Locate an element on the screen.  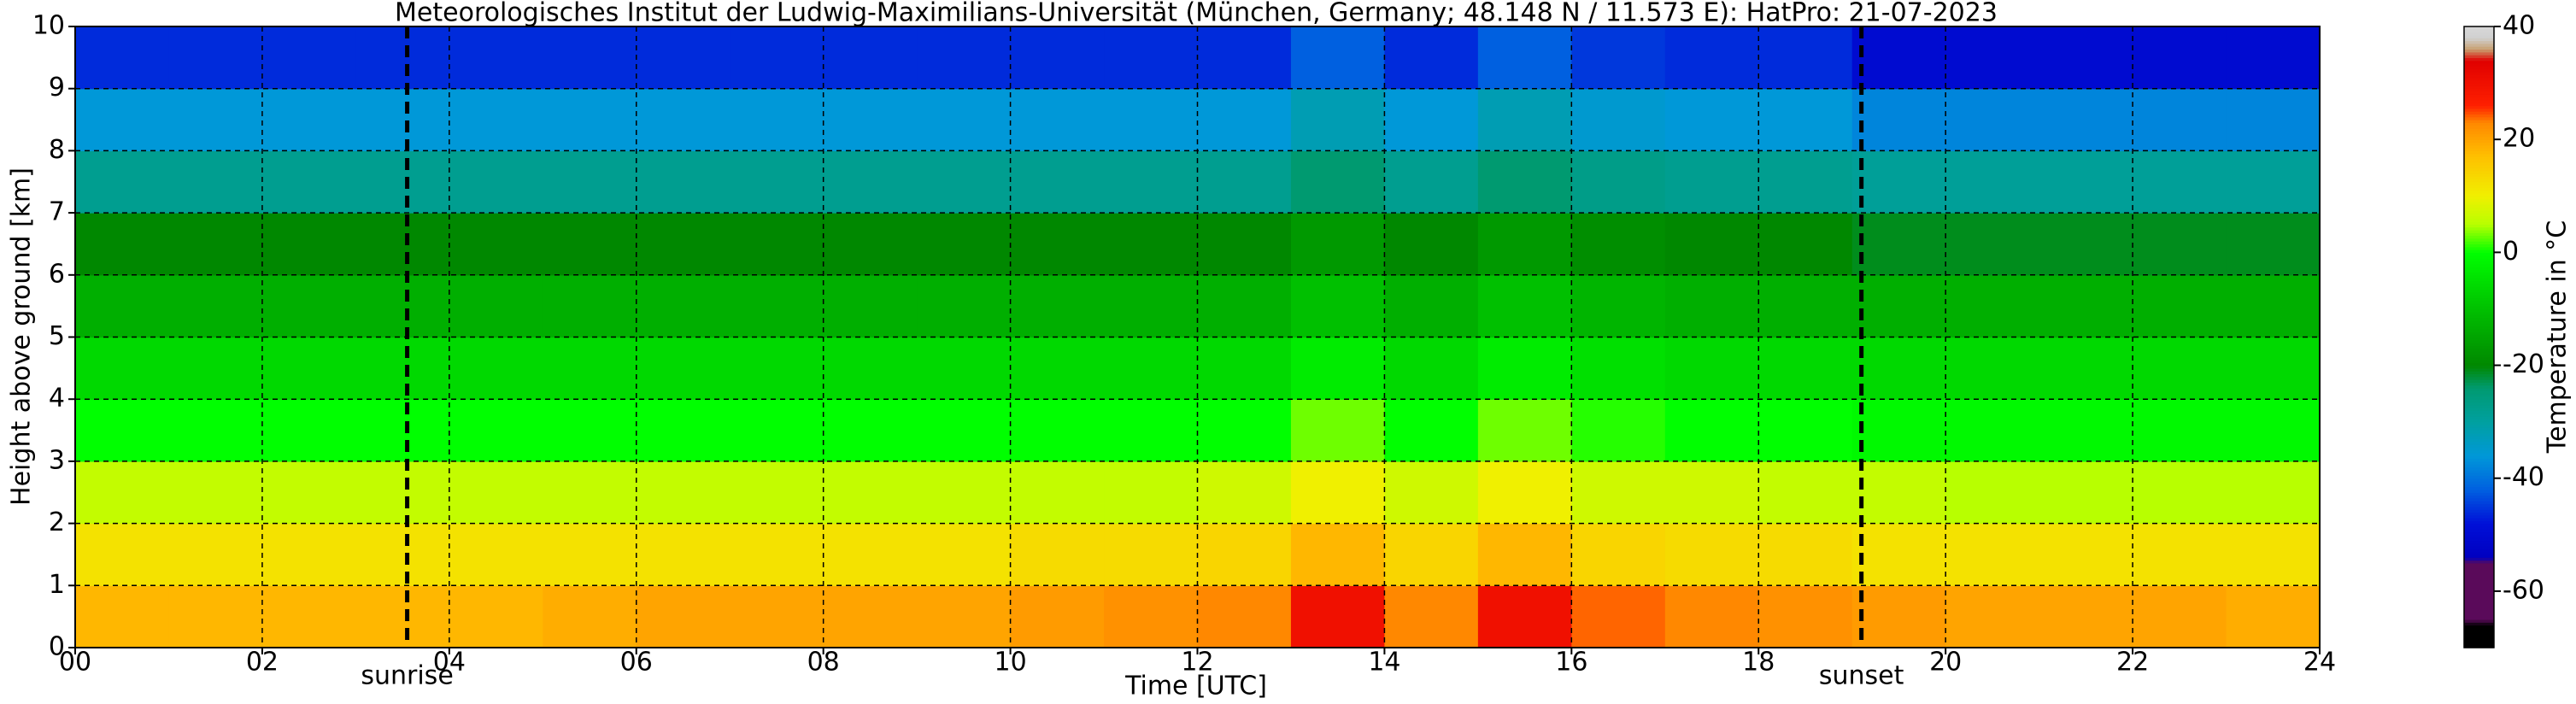
colorbar-tick-label: 20 is located at coordinates (2519, 139).